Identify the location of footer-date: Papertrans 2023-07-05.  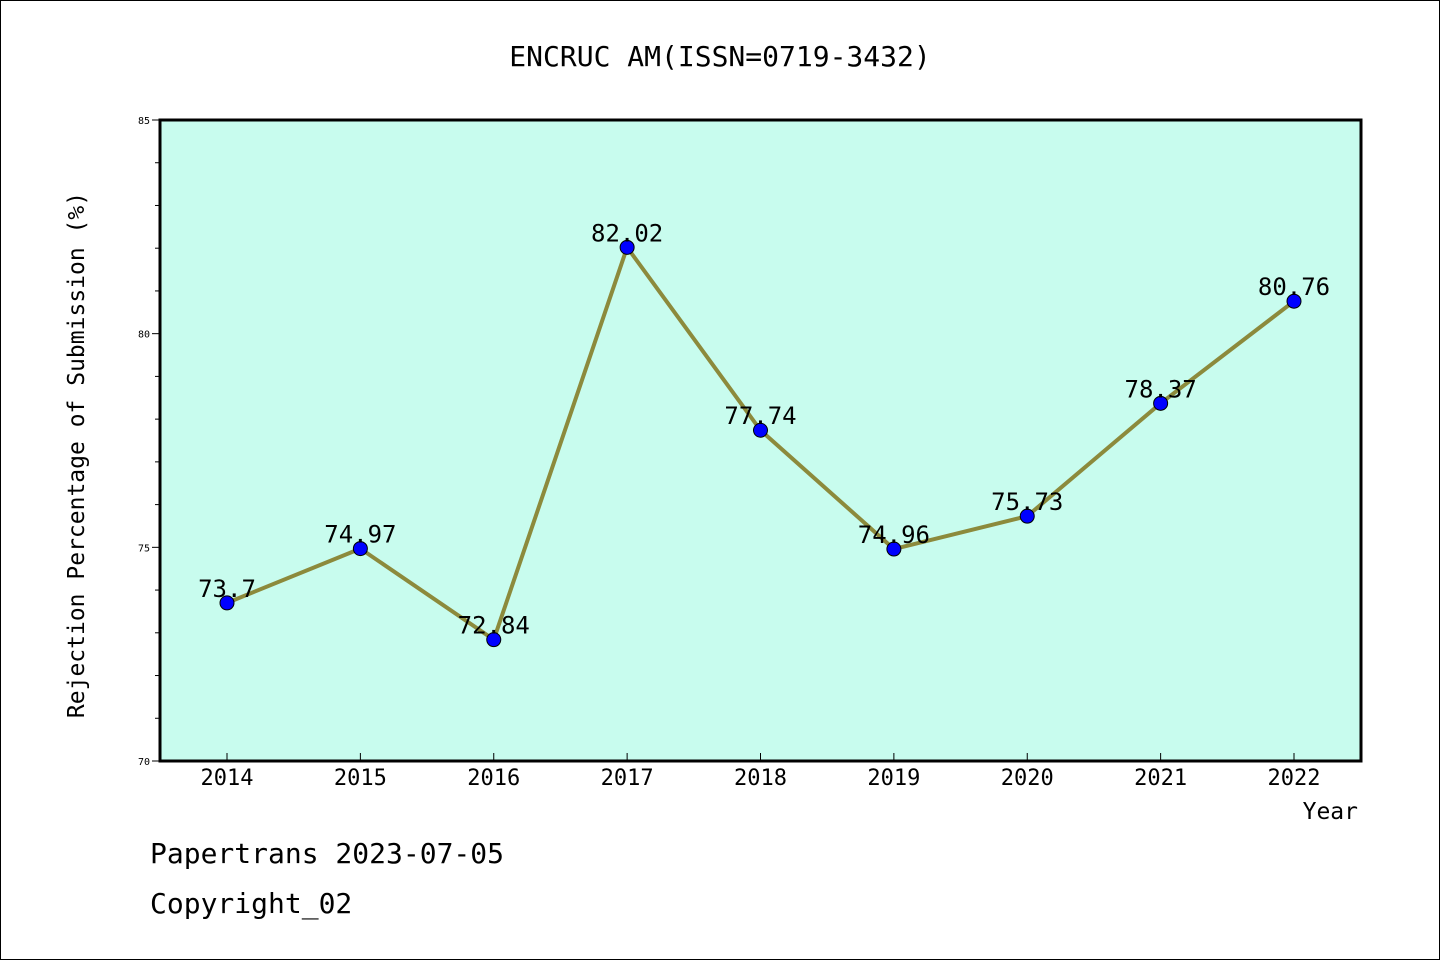
(327, 853).